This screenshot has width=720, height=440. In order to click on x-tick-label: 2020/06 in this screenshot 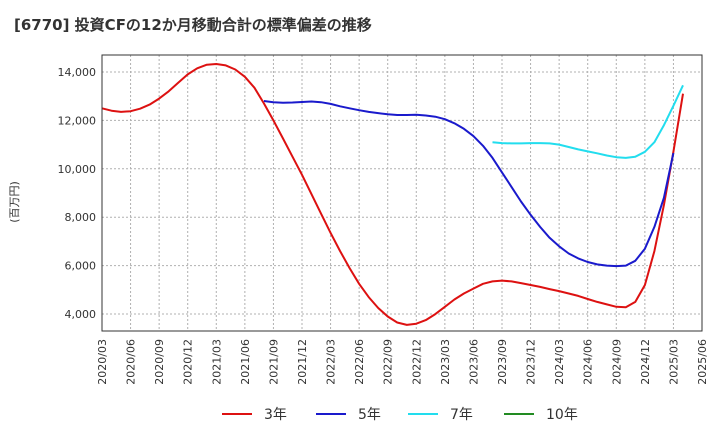, I will do `click(131, 362)`.